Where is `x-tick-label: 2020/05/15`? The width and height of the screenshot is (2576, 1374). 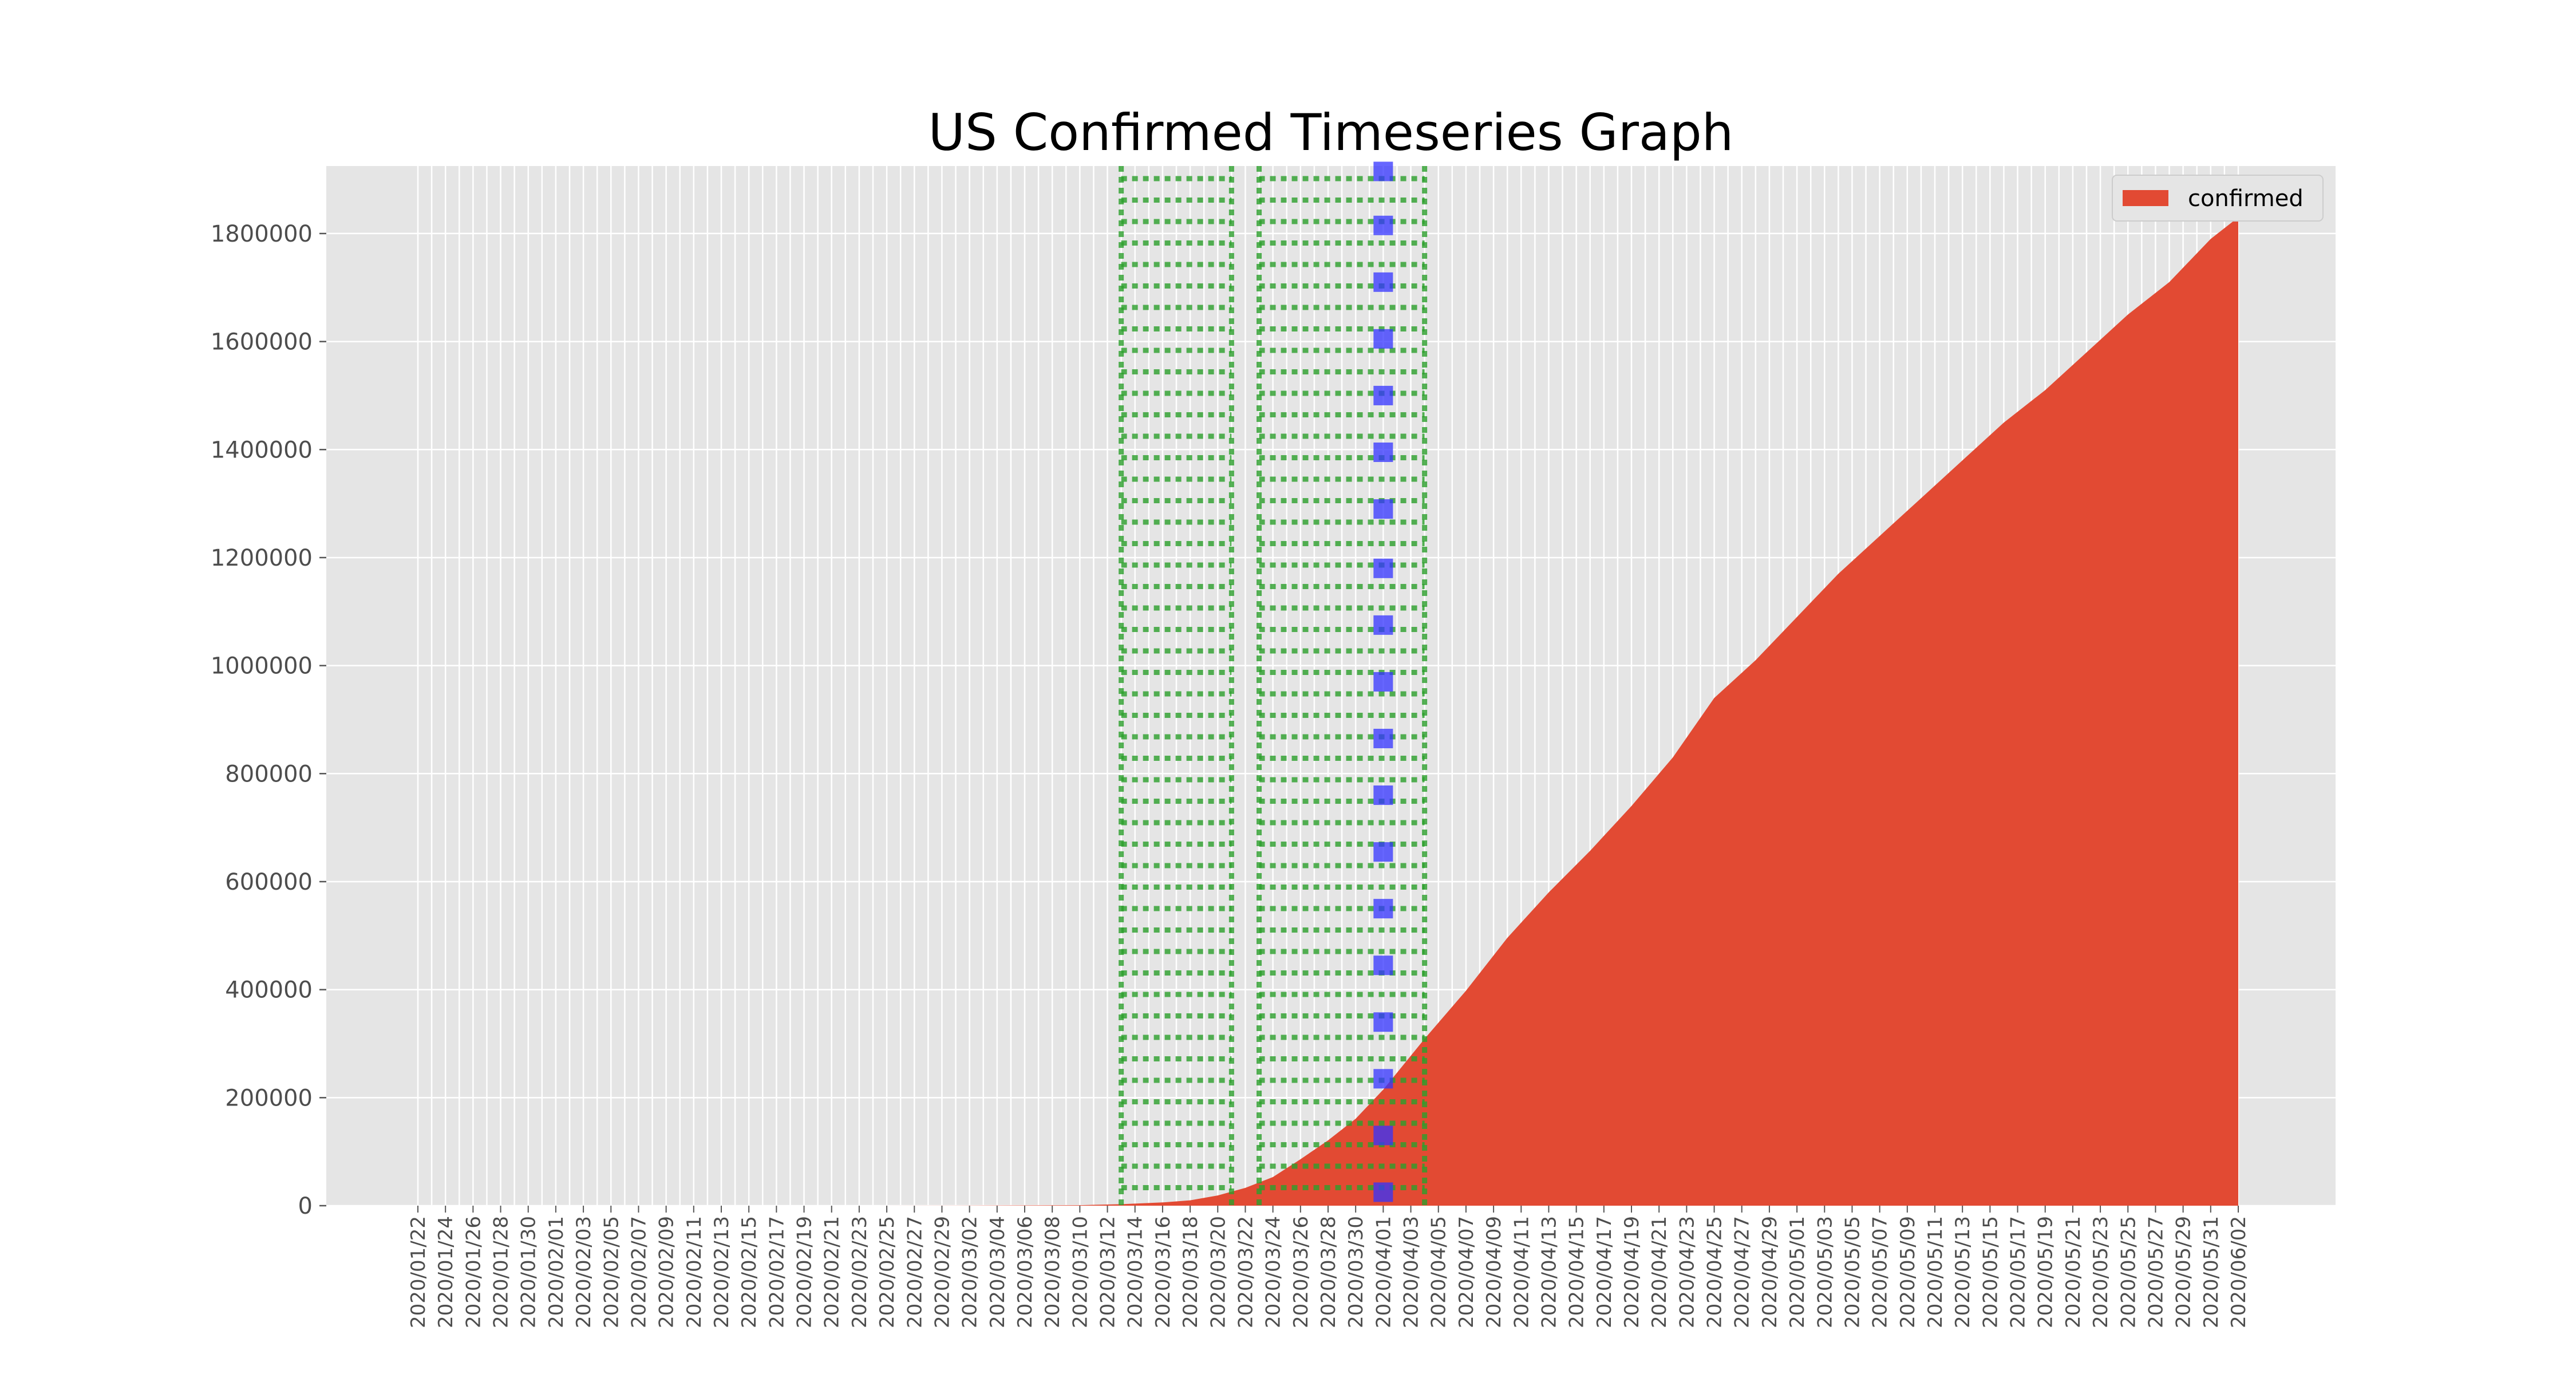
x-tick-label: 2020/05/15 is located at coordinates (1990, 1272).